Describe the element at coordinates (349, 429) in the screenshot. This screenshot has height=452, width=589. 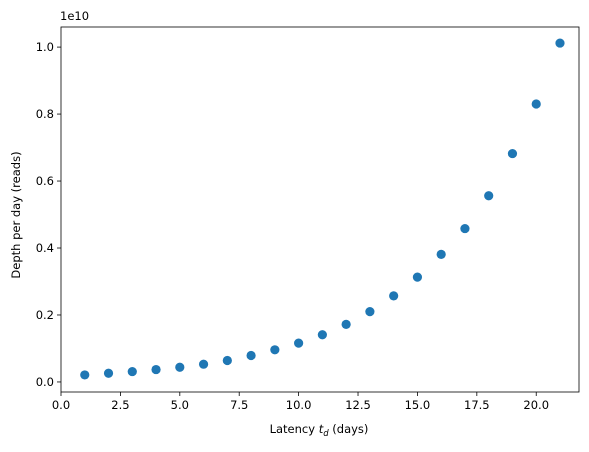
I see `x-axis-label-suffix: (days)` at that location.